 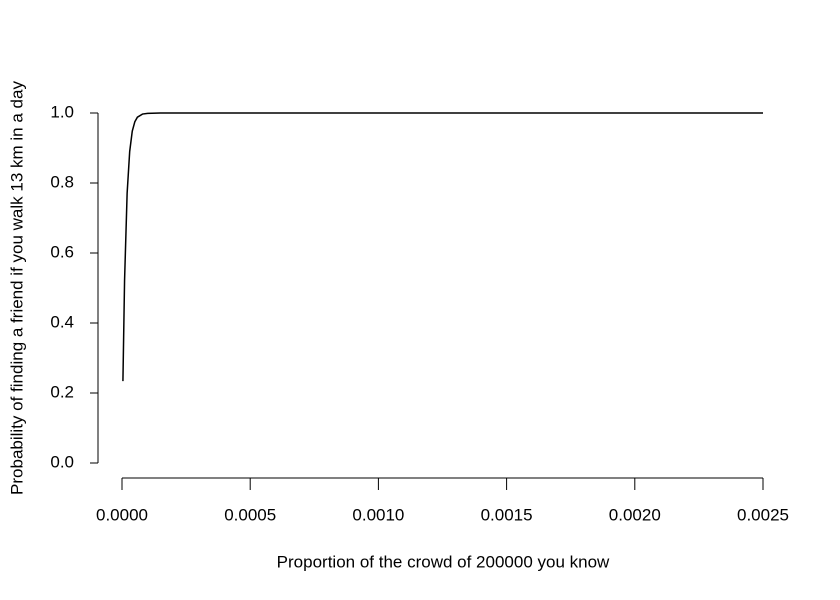 I want to click on x-tick-label: 0.0005, so click(x=250, y=514).